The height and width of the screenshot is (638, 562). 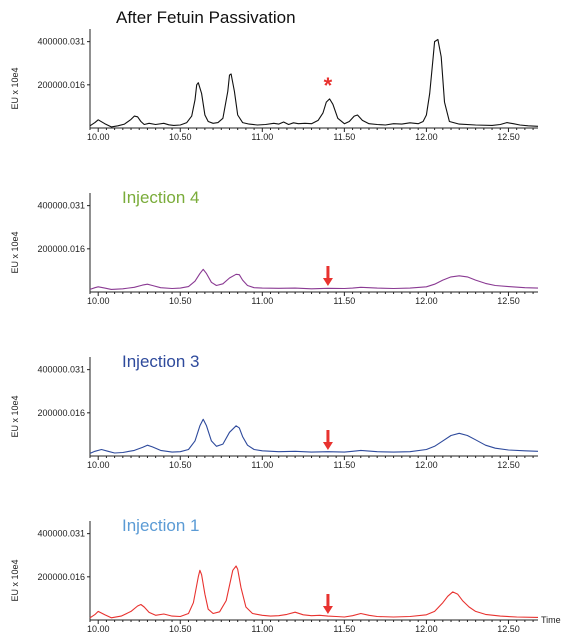 What do you see at coordinates (206, 17) in the screenshot?
I see `chart-title: After Fetuin Passivation` at bounding box center [206, 17].